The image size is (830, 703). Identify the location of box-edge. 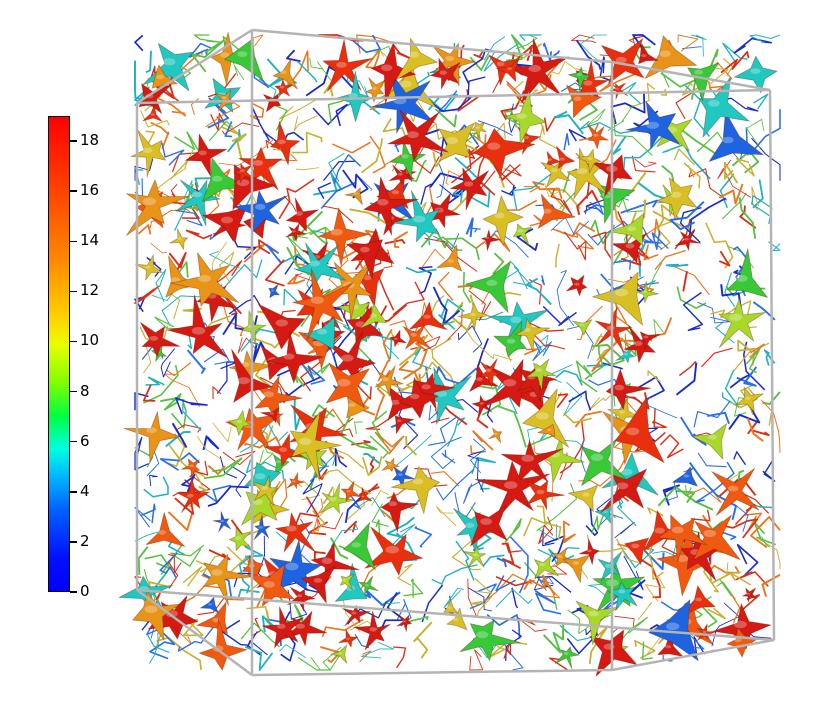
(693, 655).